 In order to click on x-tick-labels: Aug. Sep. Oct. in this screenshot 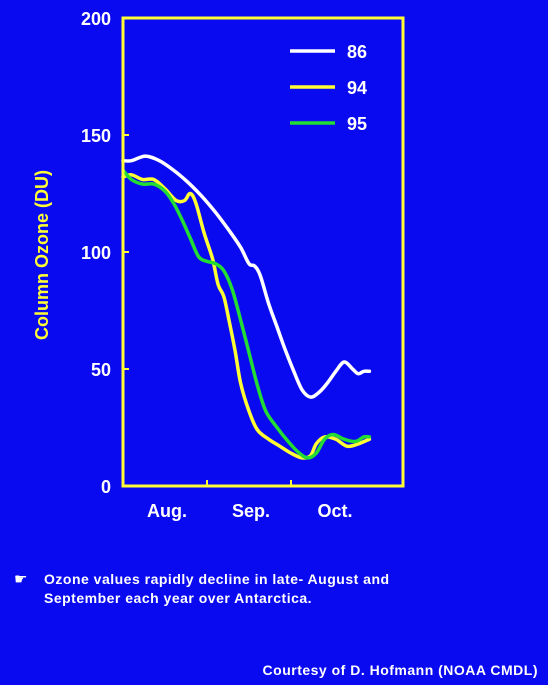, I will do `click(250, 500)`.